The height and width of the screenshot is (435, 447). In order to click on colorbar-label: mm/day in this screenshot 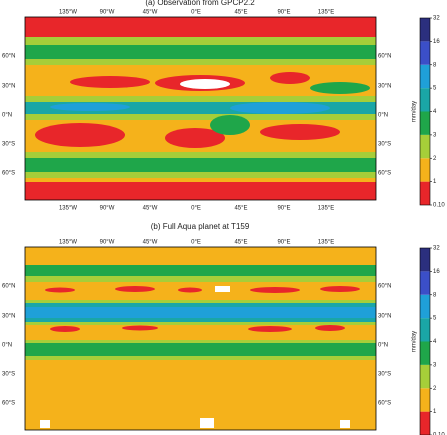, I will do `click(415, 341)`.